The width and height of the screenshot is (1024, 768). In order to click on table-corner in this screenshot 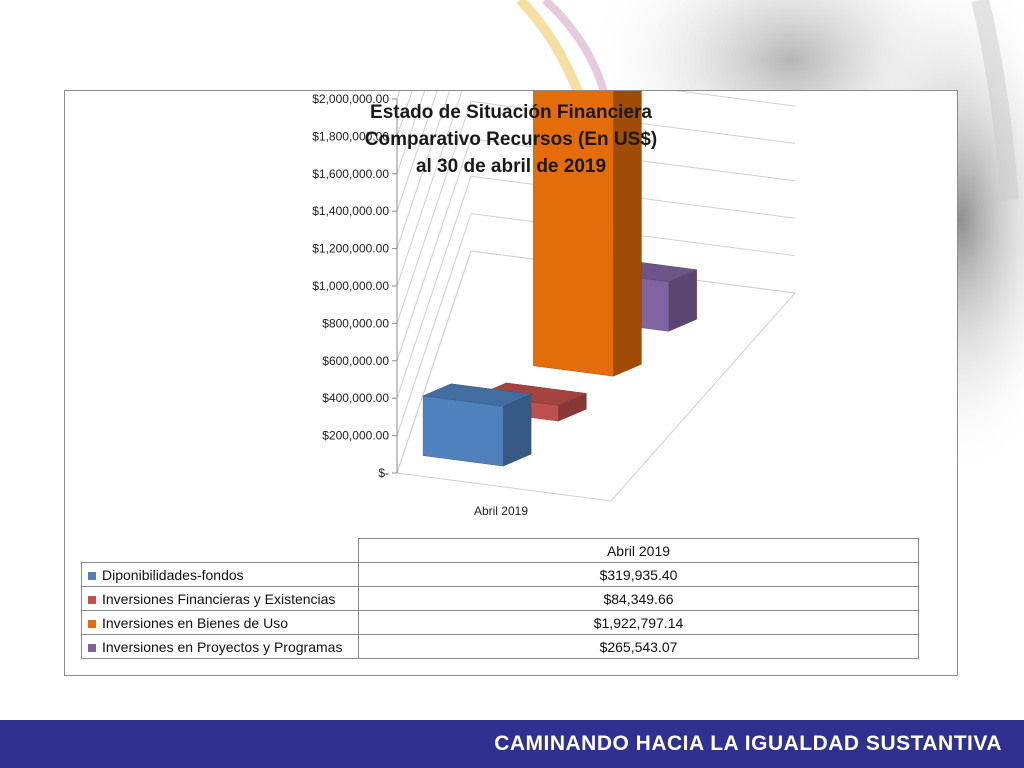, I will do `click(220, 550)`.